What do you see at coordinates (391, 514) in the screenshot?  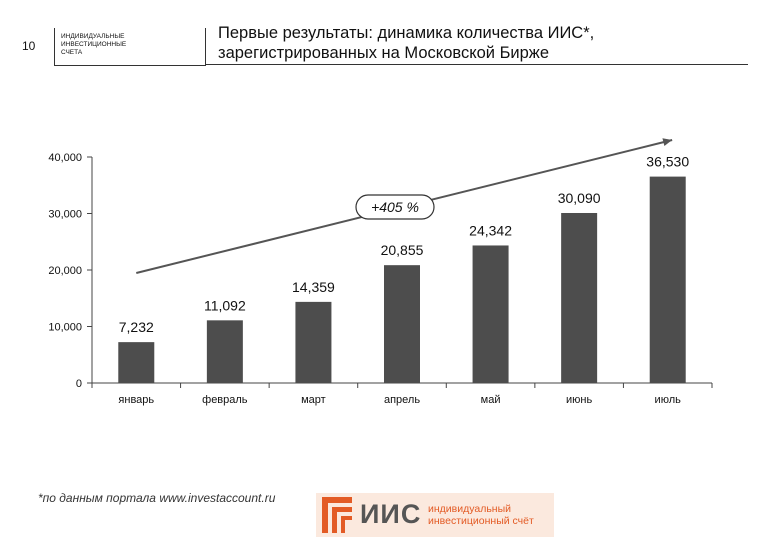 I see `logo-text: ИИС` at bounding box center [391, 514].